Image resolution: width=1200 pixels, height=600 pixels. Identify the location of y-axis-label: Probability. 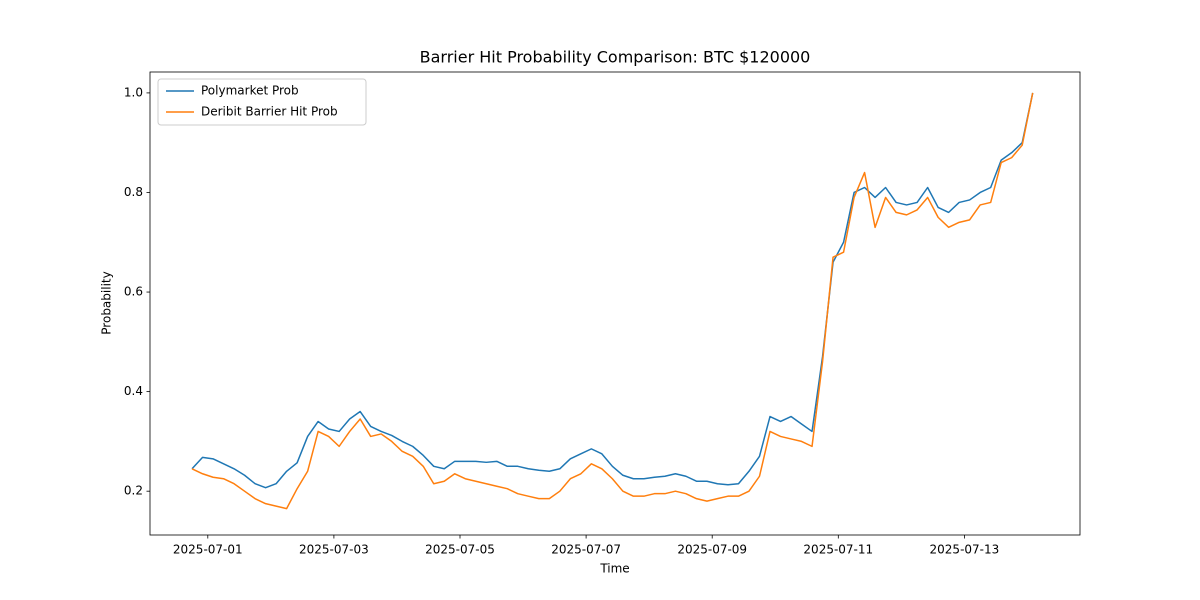
(107, 302).